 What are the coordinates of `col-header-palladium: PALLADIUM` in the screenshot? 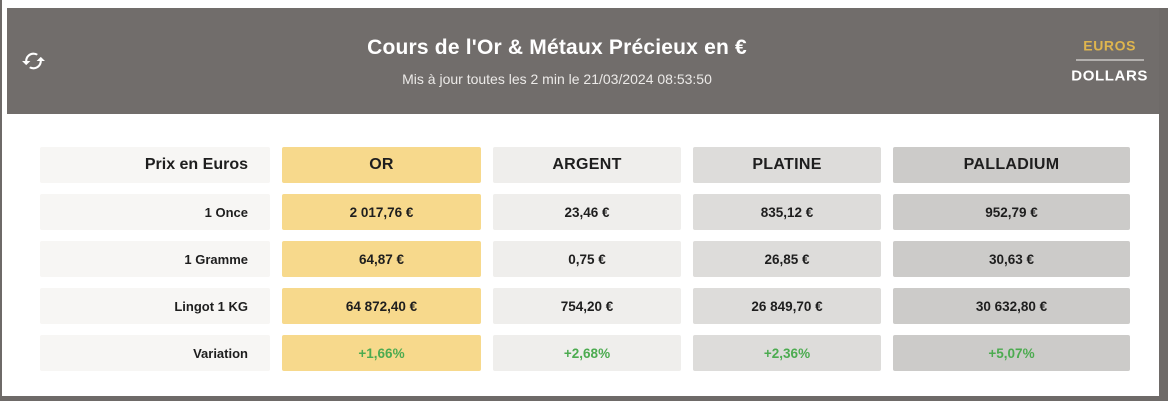 It's located at (1011, 165).